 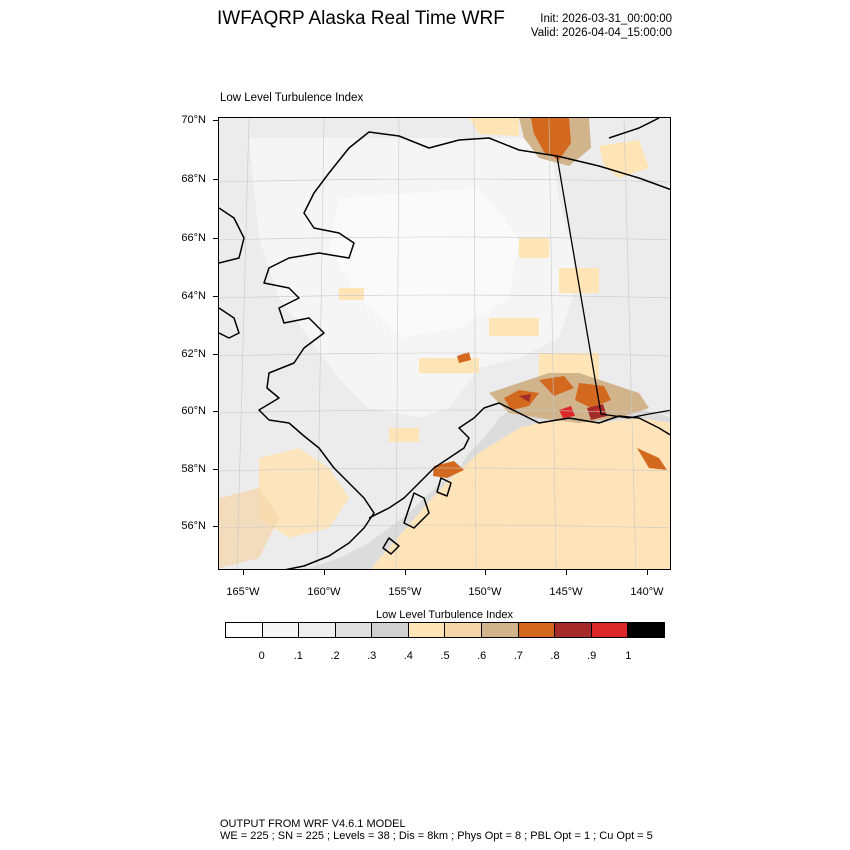 What do you see at coordinates (520, 493) in the screenshot?
I see `gulf-tan-zone` at bounding box center [520, 493].